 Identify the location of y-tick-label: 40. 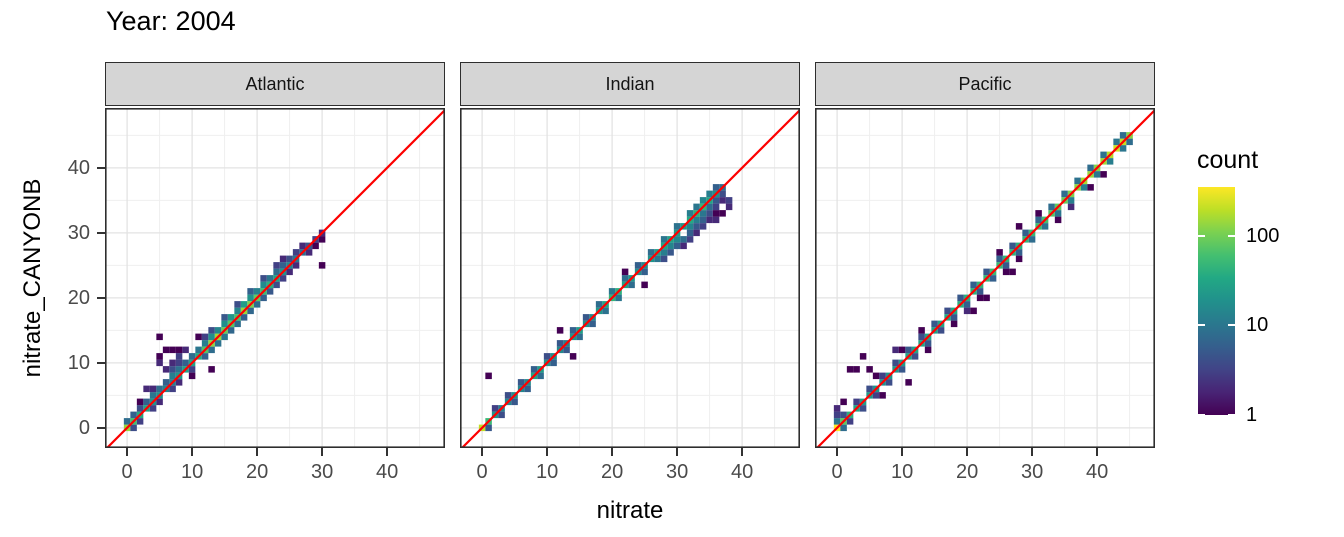
(78, 167).